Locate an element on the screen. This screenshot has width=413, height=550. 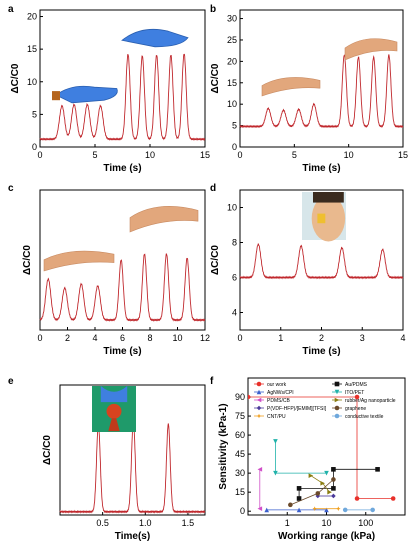
x-tick-label: 3 is located at coordinates (362, 338).